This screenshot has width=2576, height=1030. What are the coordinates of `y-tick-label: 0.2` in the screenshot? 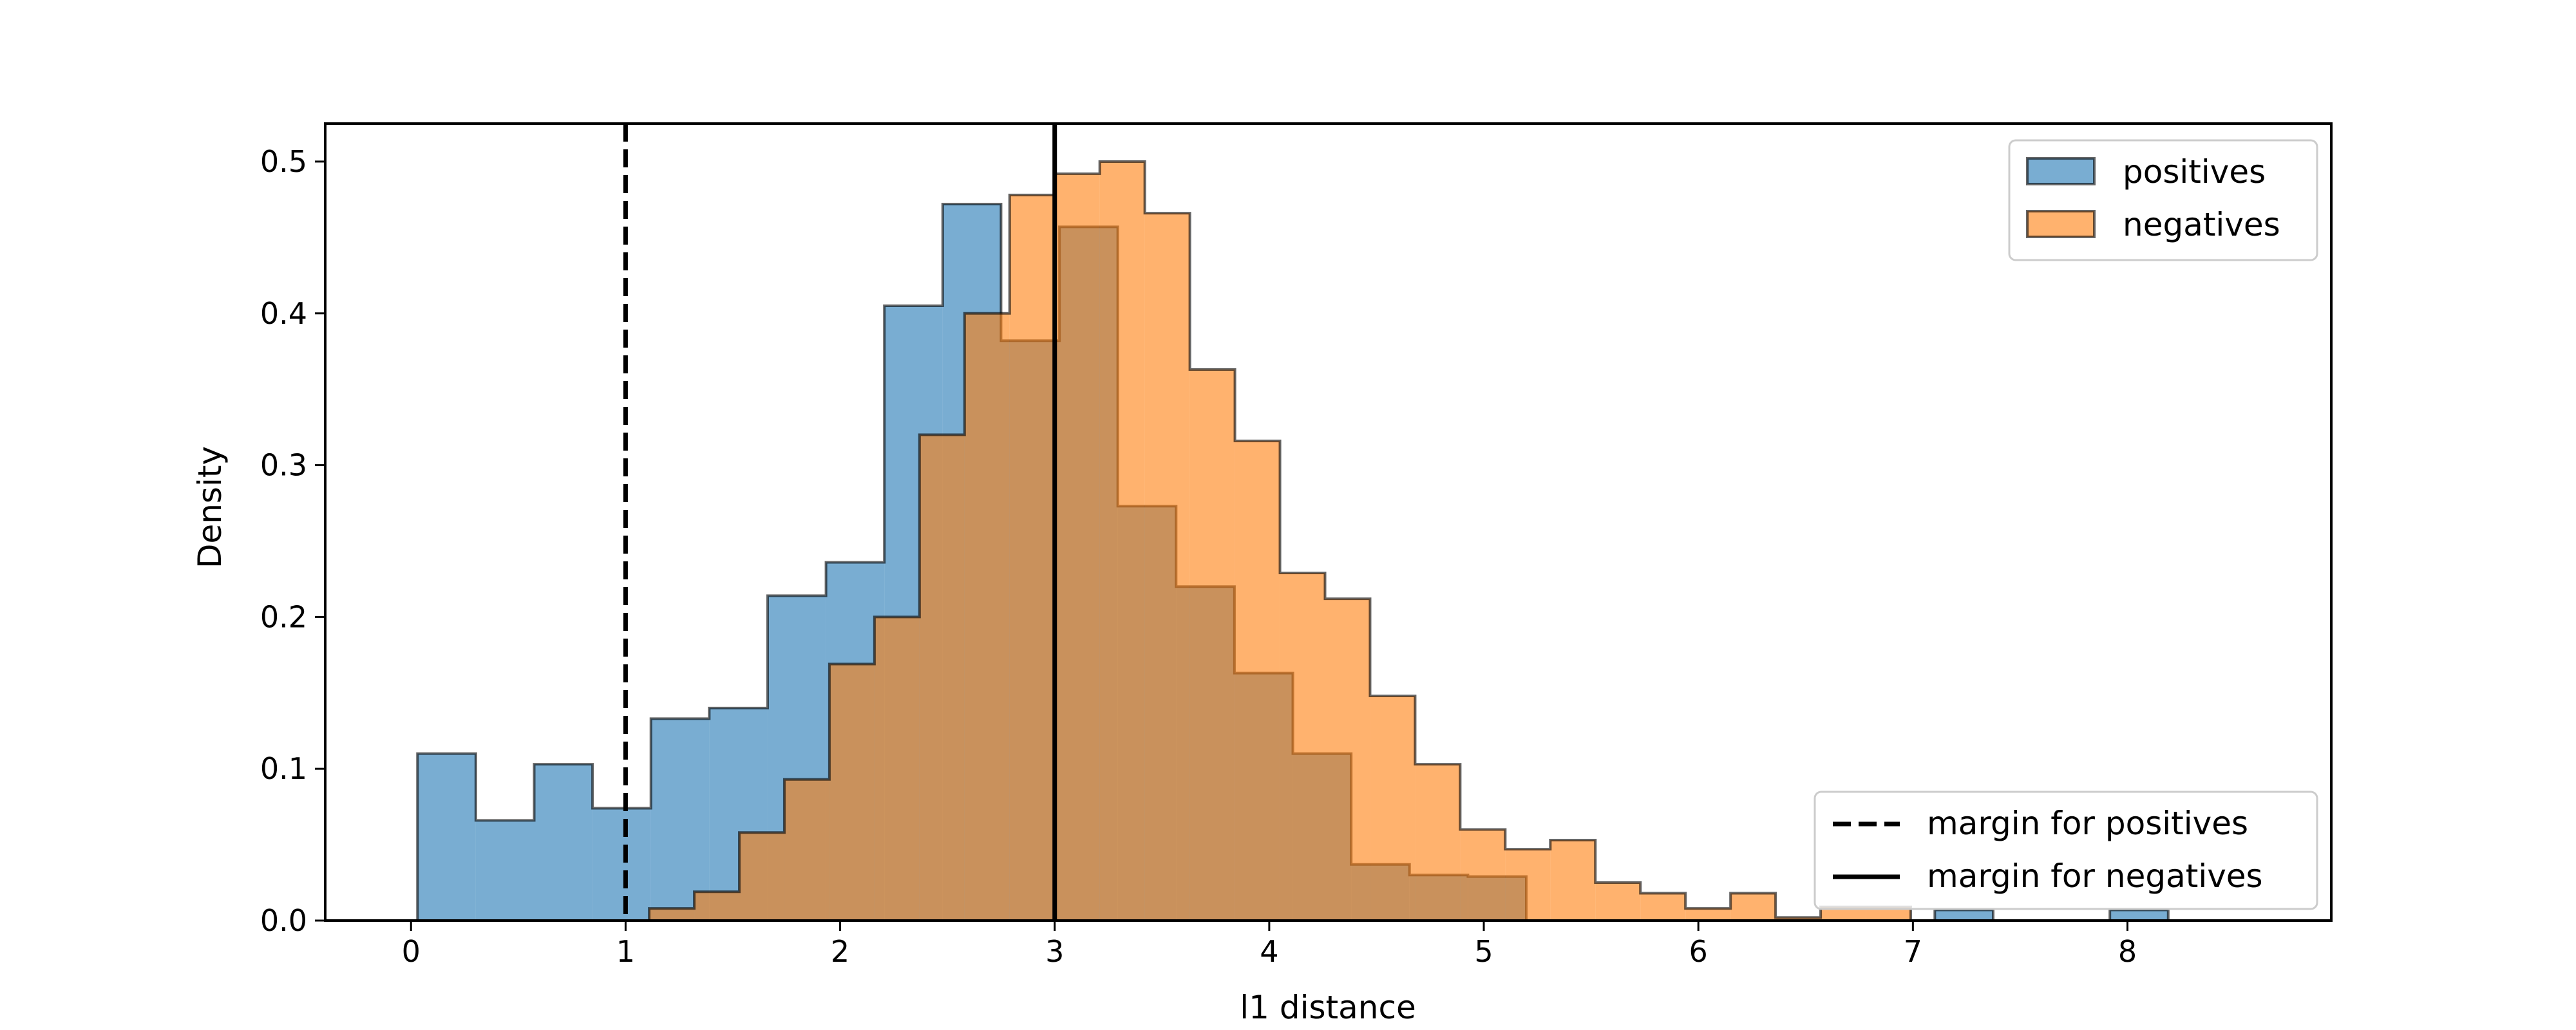 It's located at (283, 616).